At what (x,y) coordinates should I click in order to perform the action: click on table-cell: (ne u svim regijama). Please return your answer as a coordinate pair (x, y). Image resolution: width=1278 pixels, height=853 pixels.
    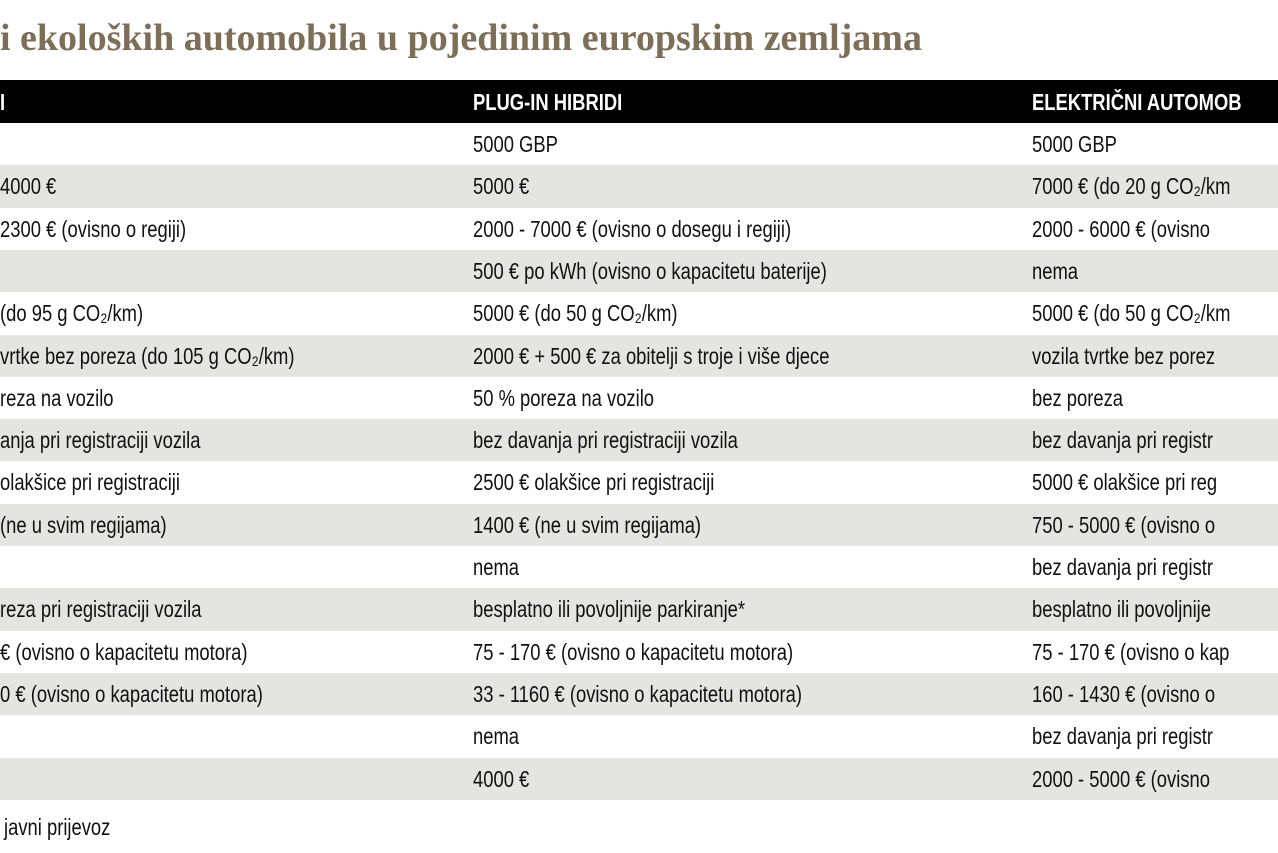
    Looking at the image, I should click on (83, 524).